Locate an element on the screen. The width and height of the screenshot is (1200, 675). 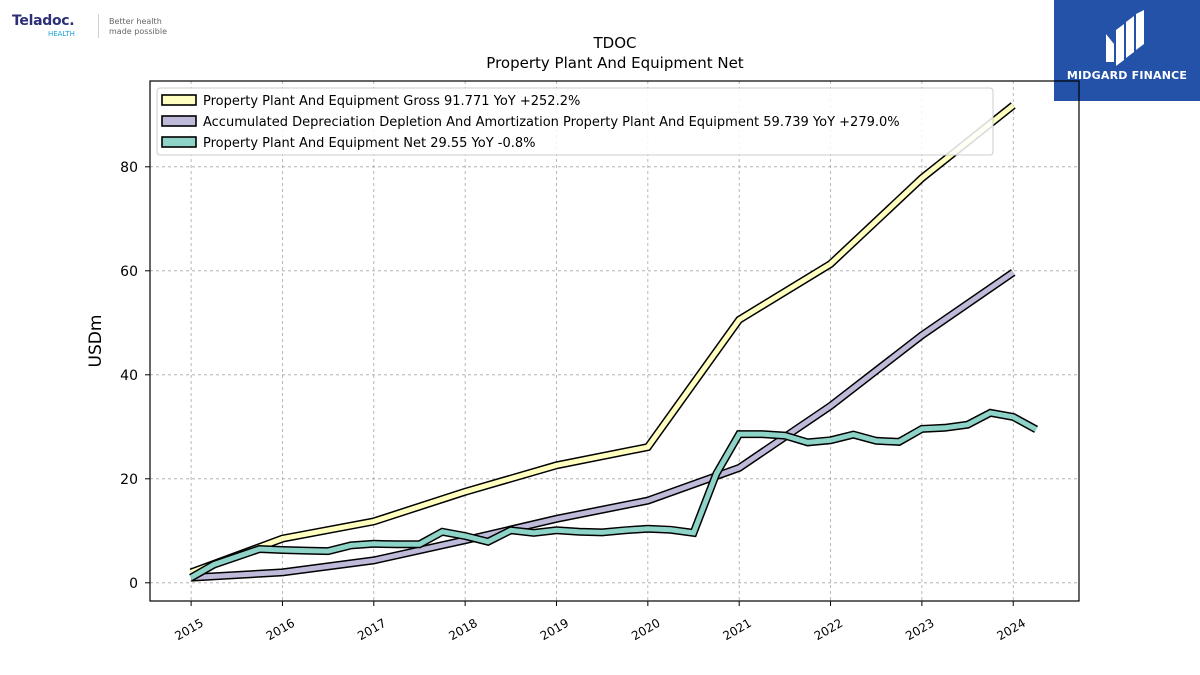
tagline-line-2: made possible is located at coordinates (138, 31).